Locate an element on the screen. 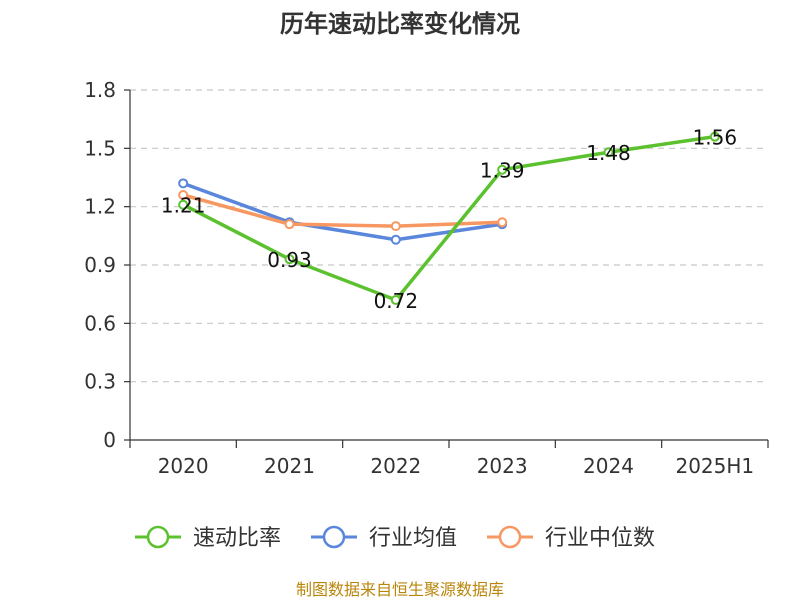 The image size is (800, 600). data-label-2022: 0.72 is located at coordinates (396, 301).